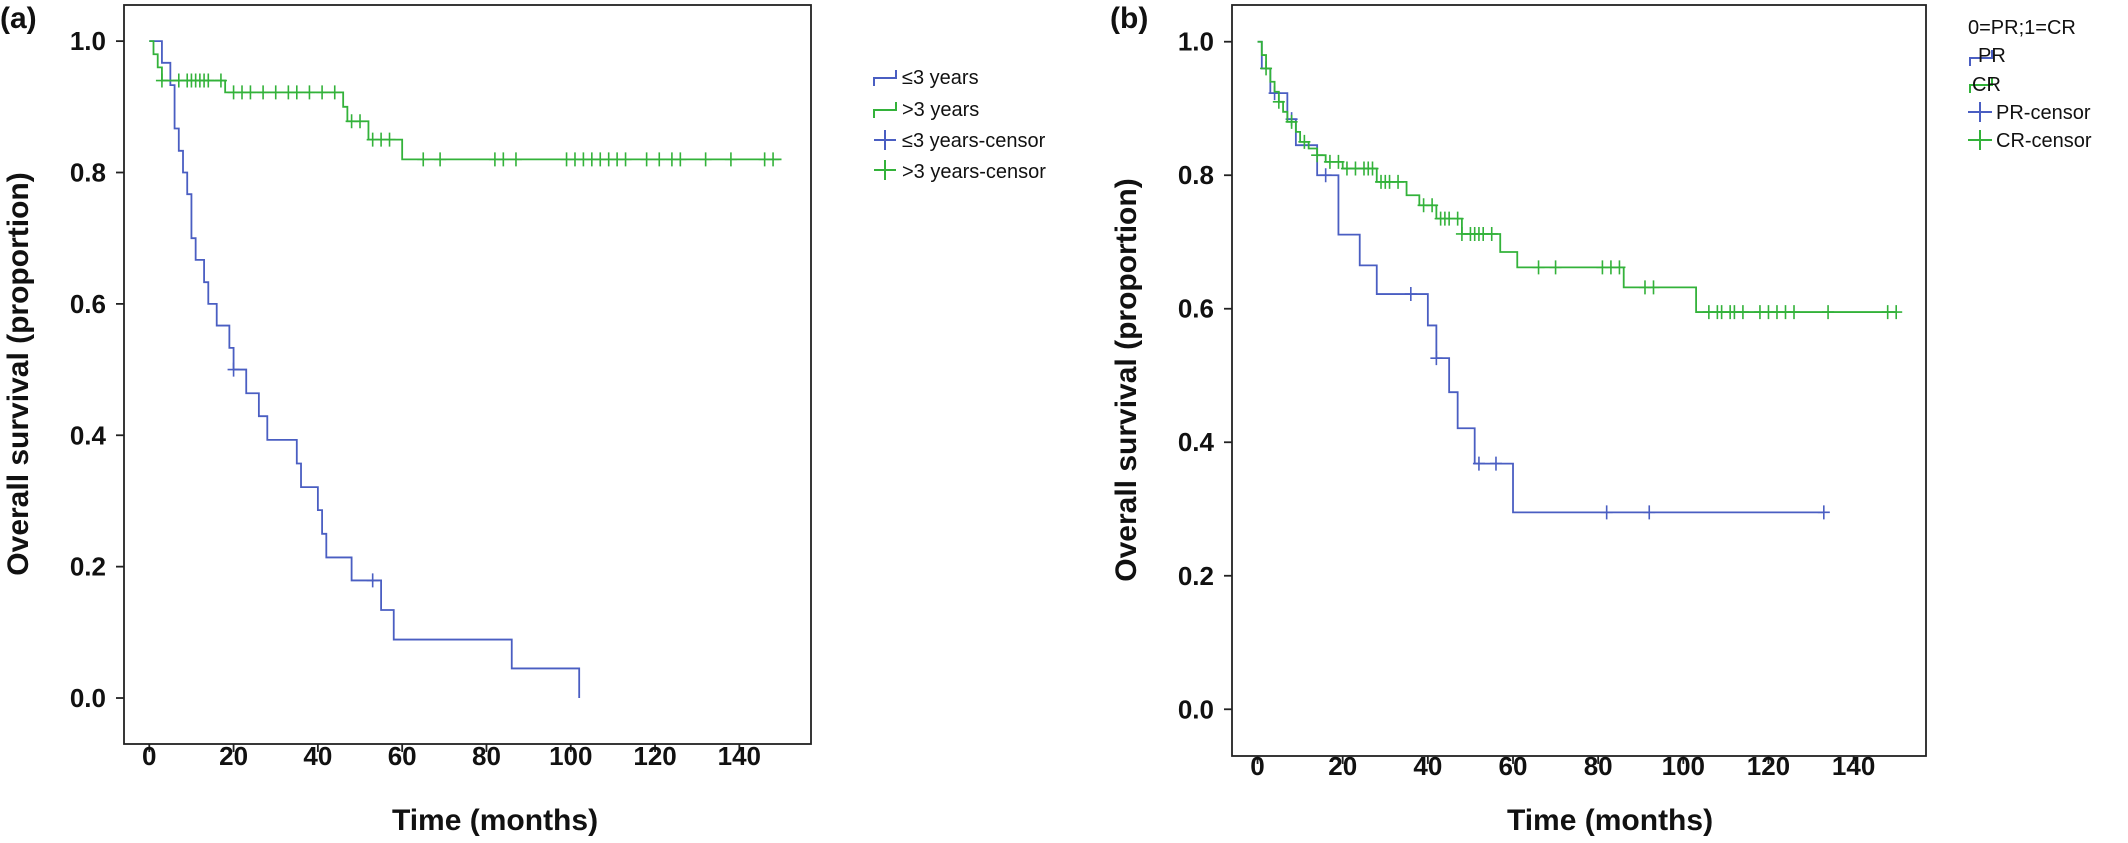  I want to click on panel-a-y-axis-title: Overall survival (proportion), so click(18, 373).